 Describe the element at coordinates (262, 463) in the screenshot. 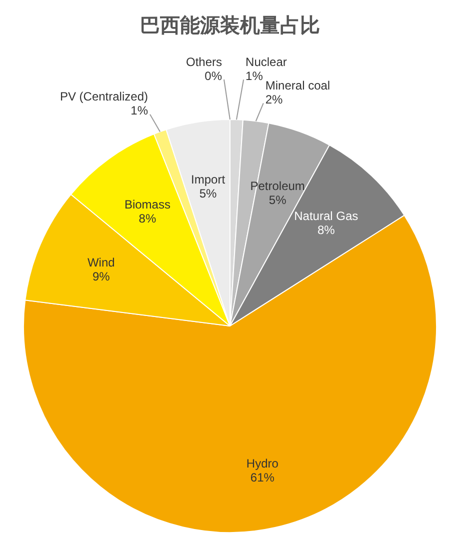

I see `slice-label: Hydro` at that location.